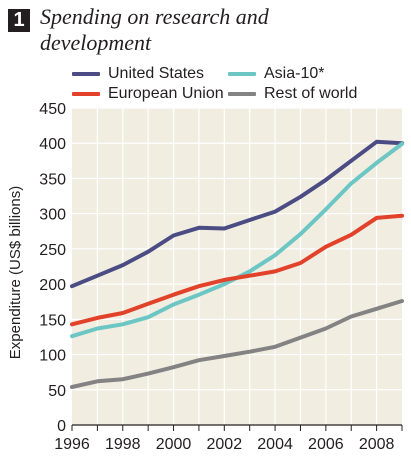  What do you see at coordinates (52, 285) in the screenshot?
I see `y-tick-label-200: 200` at bounding box center [52, 285].